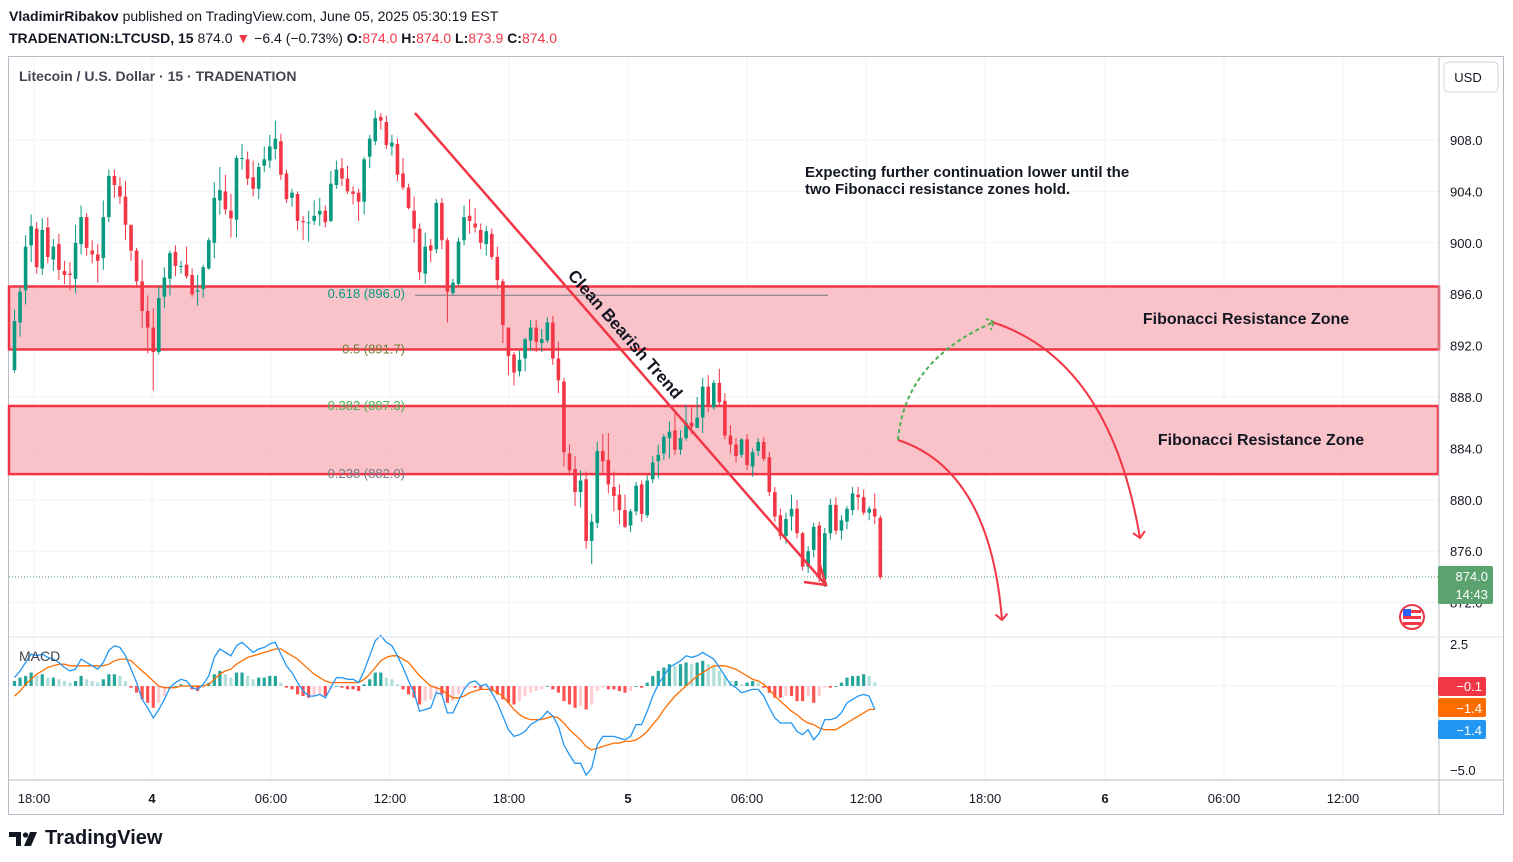  I want to click on open-value: 874.0, so click(380, 38).